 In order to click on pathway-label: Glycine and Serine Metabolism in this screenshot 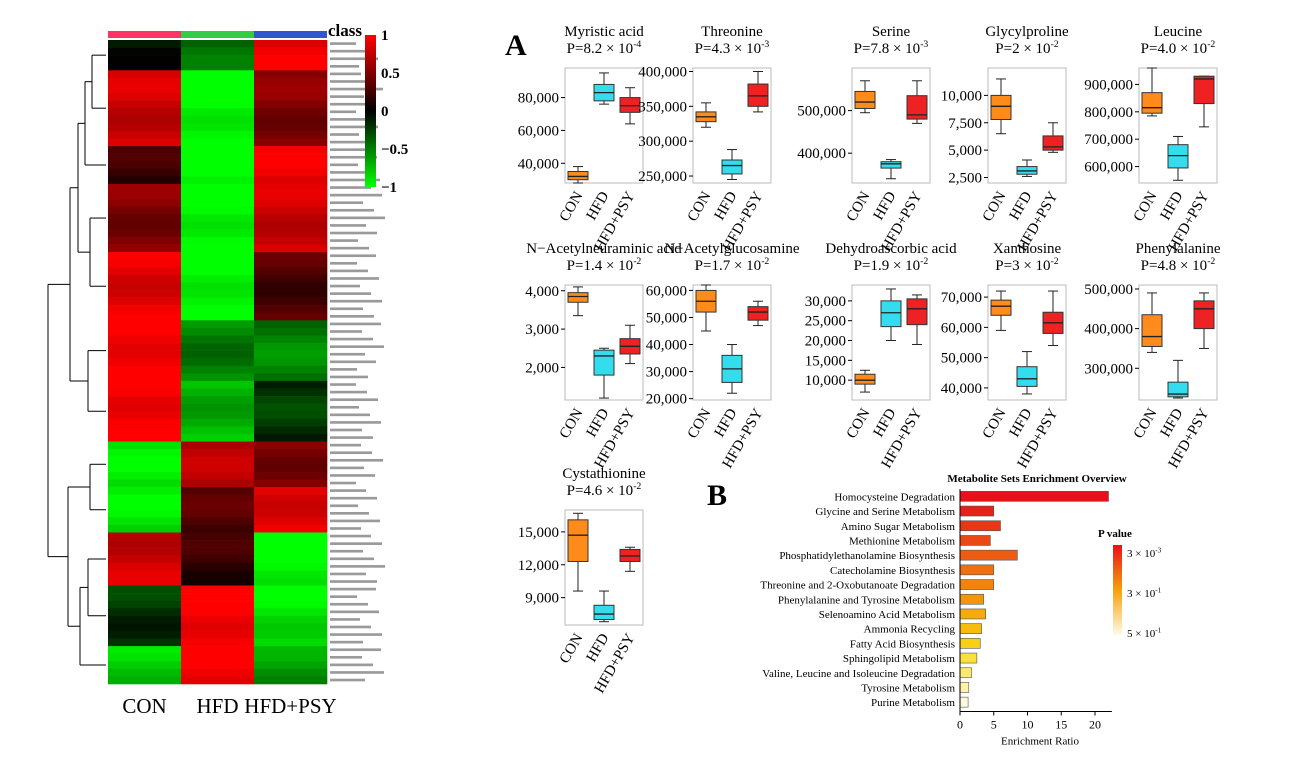, I will do `click(885, 512)`.